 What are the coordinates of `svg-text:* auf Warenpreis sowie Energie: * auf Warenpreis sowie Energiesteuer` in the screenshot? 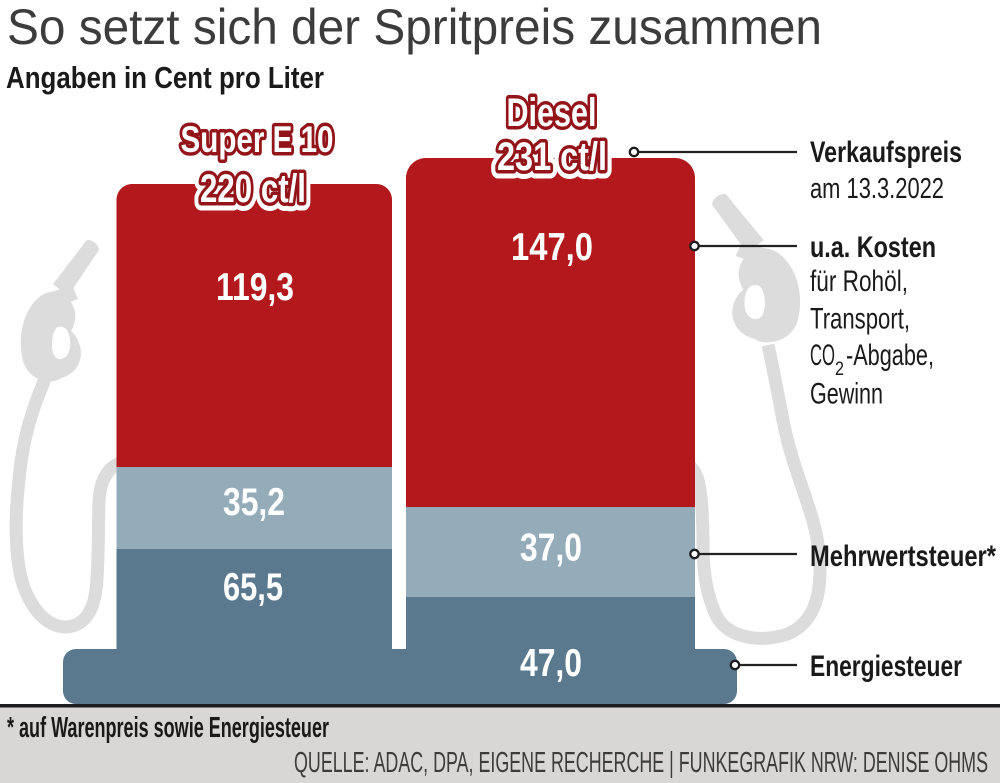 It's located at (168, 728).